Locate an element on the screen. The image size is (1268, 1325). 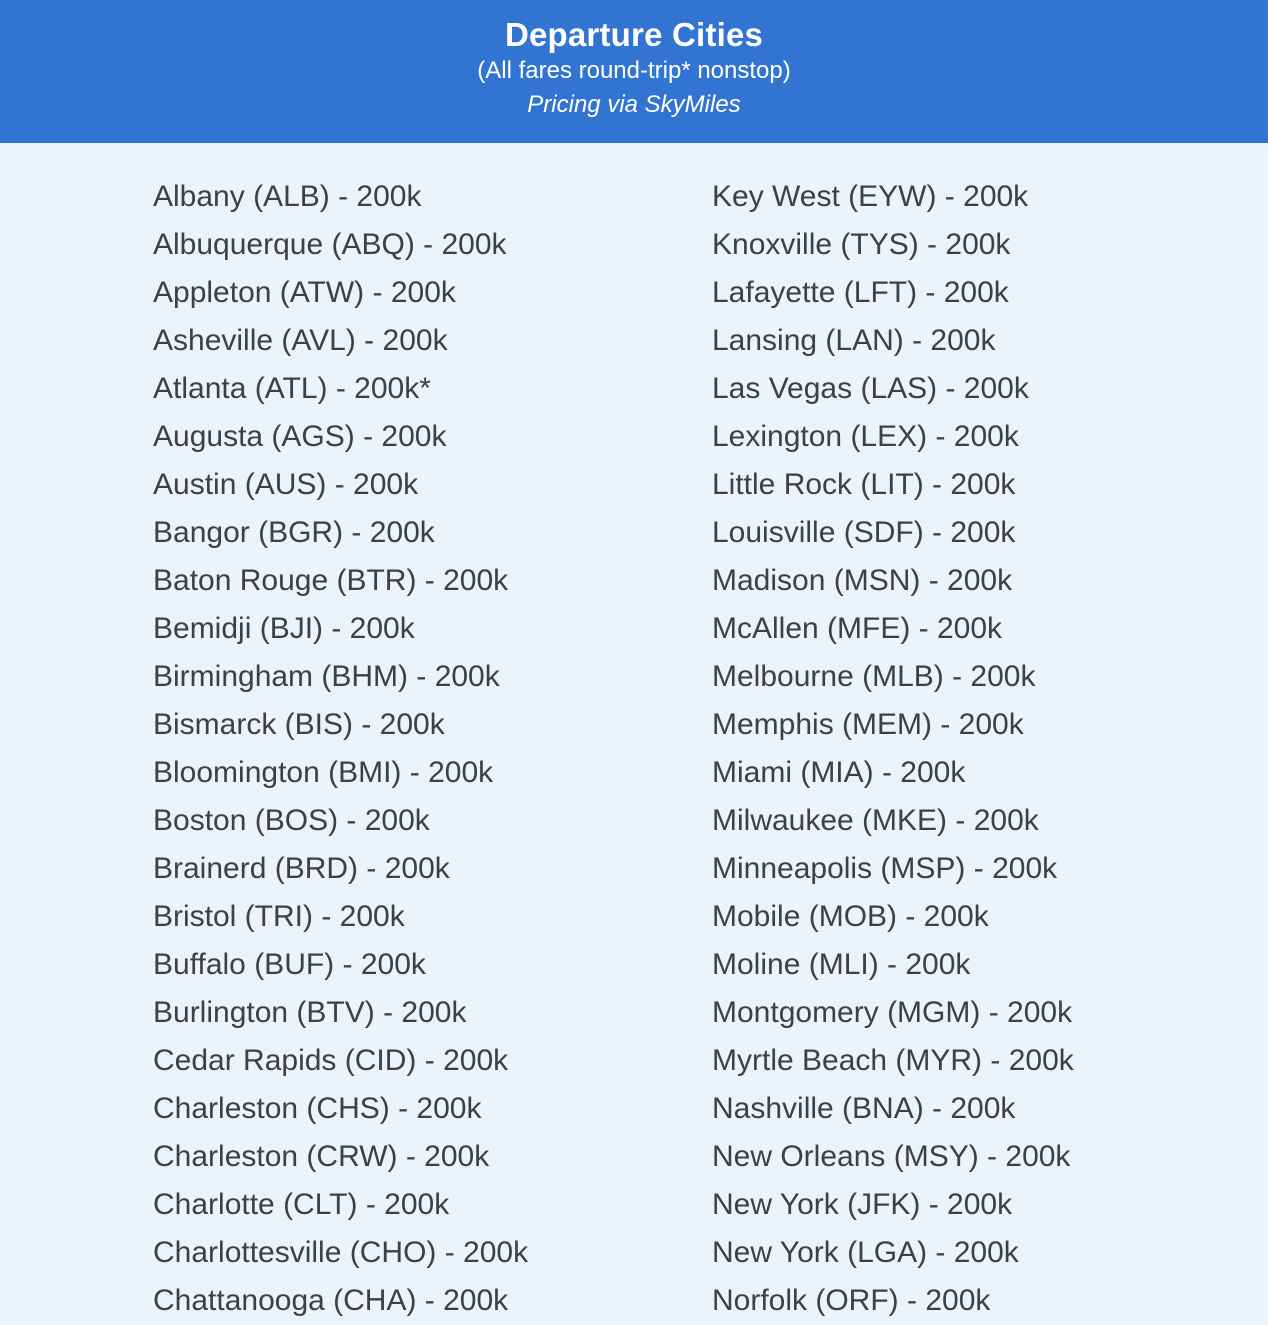
city-fare-item: Atlanta (ATL) - 200k* is located at coordinates (292, 388).